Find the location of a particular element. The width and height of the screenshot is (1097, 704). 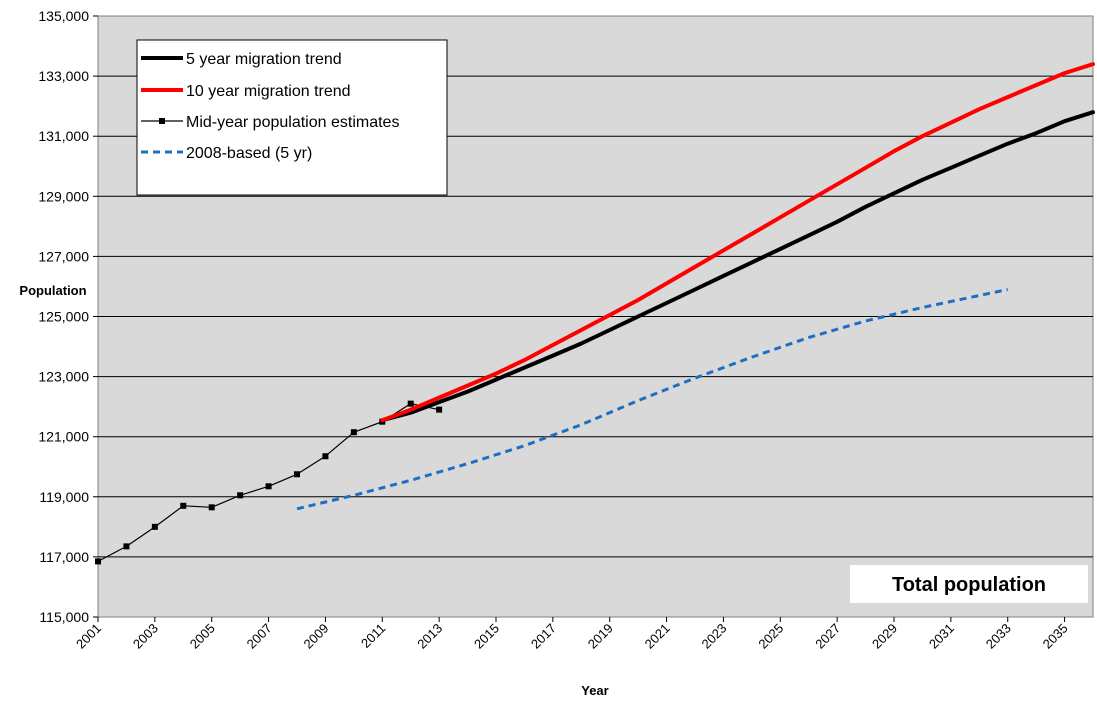

x-tick-label: 2001 is located at coordinates (88, 636).